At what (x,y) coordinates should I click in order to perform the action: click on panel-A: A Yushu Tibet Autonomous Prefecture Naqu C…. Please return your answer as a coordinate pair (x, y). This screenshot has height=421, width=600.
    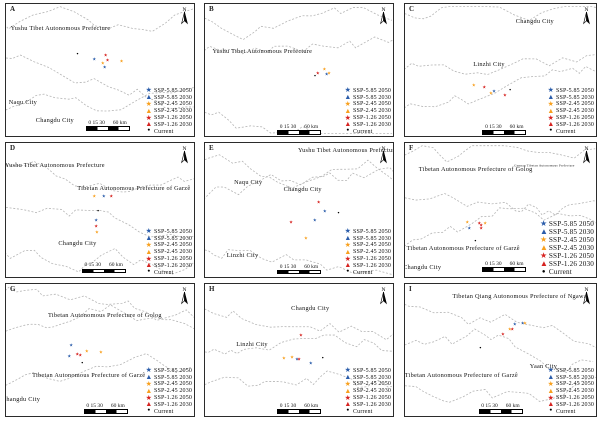
    Looking at the image, I should click on (100, 70).